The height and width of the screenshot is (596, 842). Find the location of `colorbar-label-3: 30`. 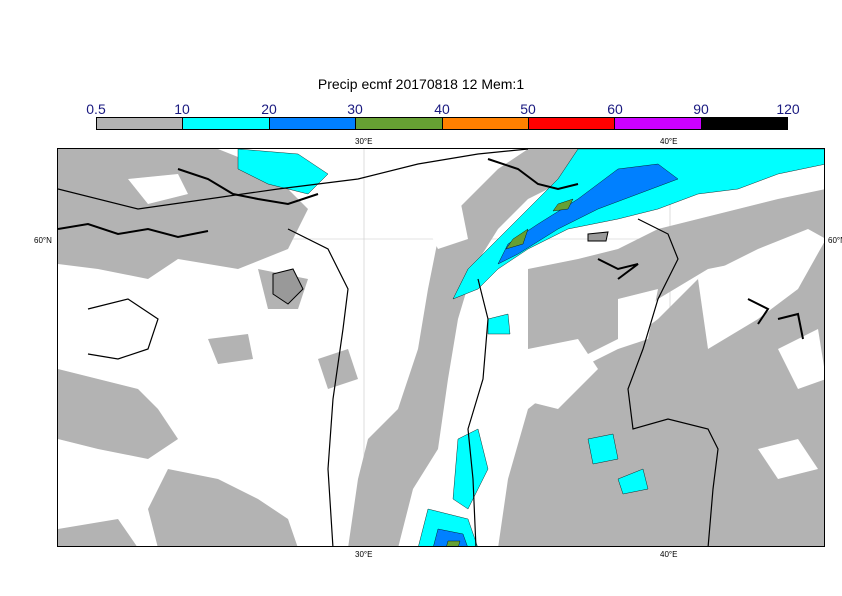

colorbar-label-3: 30 is located at coordinates (355, 109).